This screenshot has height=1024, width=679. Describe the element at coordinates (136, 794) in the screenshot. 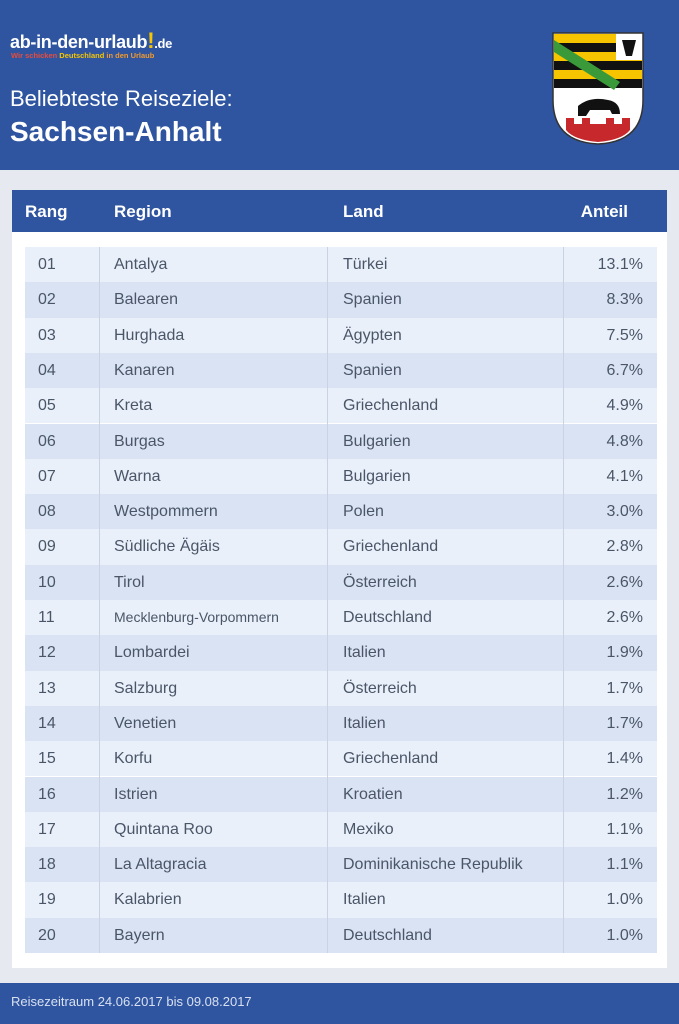

I see `table-cell: Istrien` at that location.